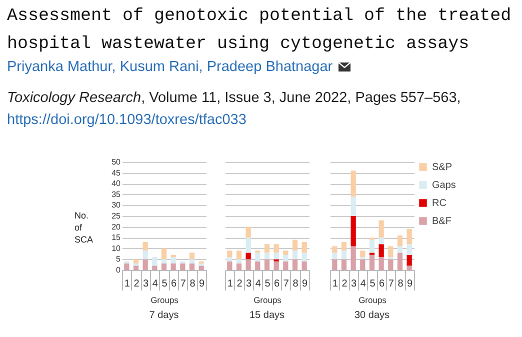  I want to click on y-tick-label: 20, so click(117, 227).